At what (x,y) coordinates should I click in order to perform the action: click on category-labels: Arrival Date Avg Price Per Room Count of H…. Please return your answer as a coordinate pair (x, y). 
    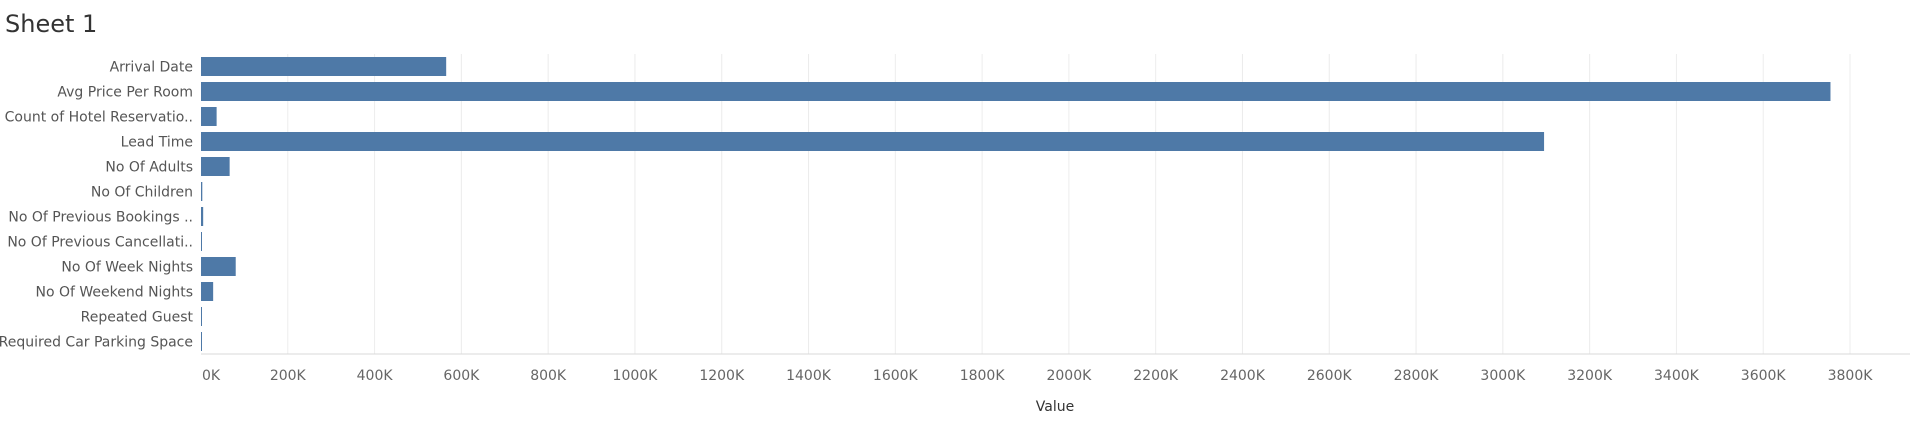
    Looking at the image, I should click on (97, 205).